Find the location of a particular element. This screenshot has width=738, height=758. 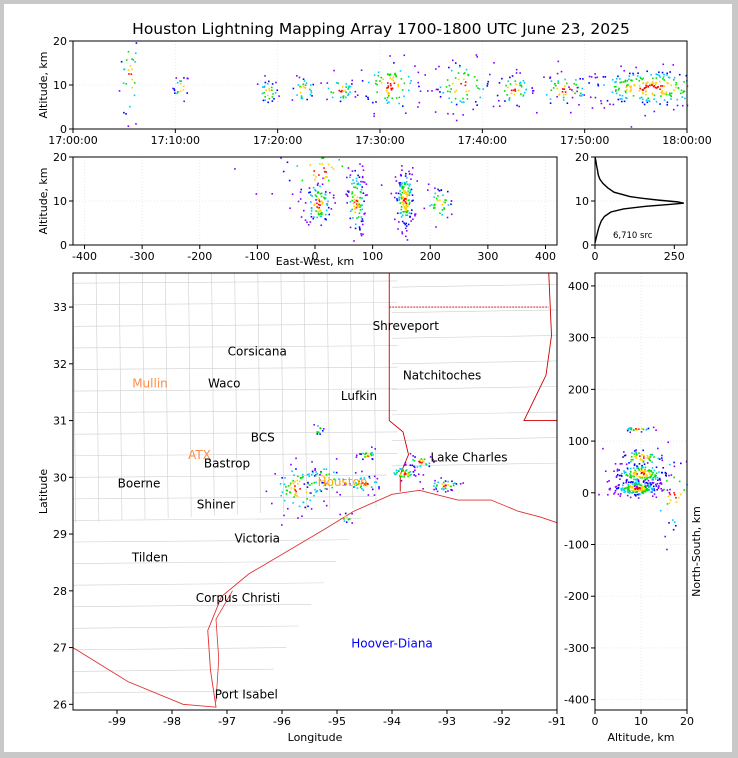

y-tick-label: 29 is located at coordinates (60, 534).